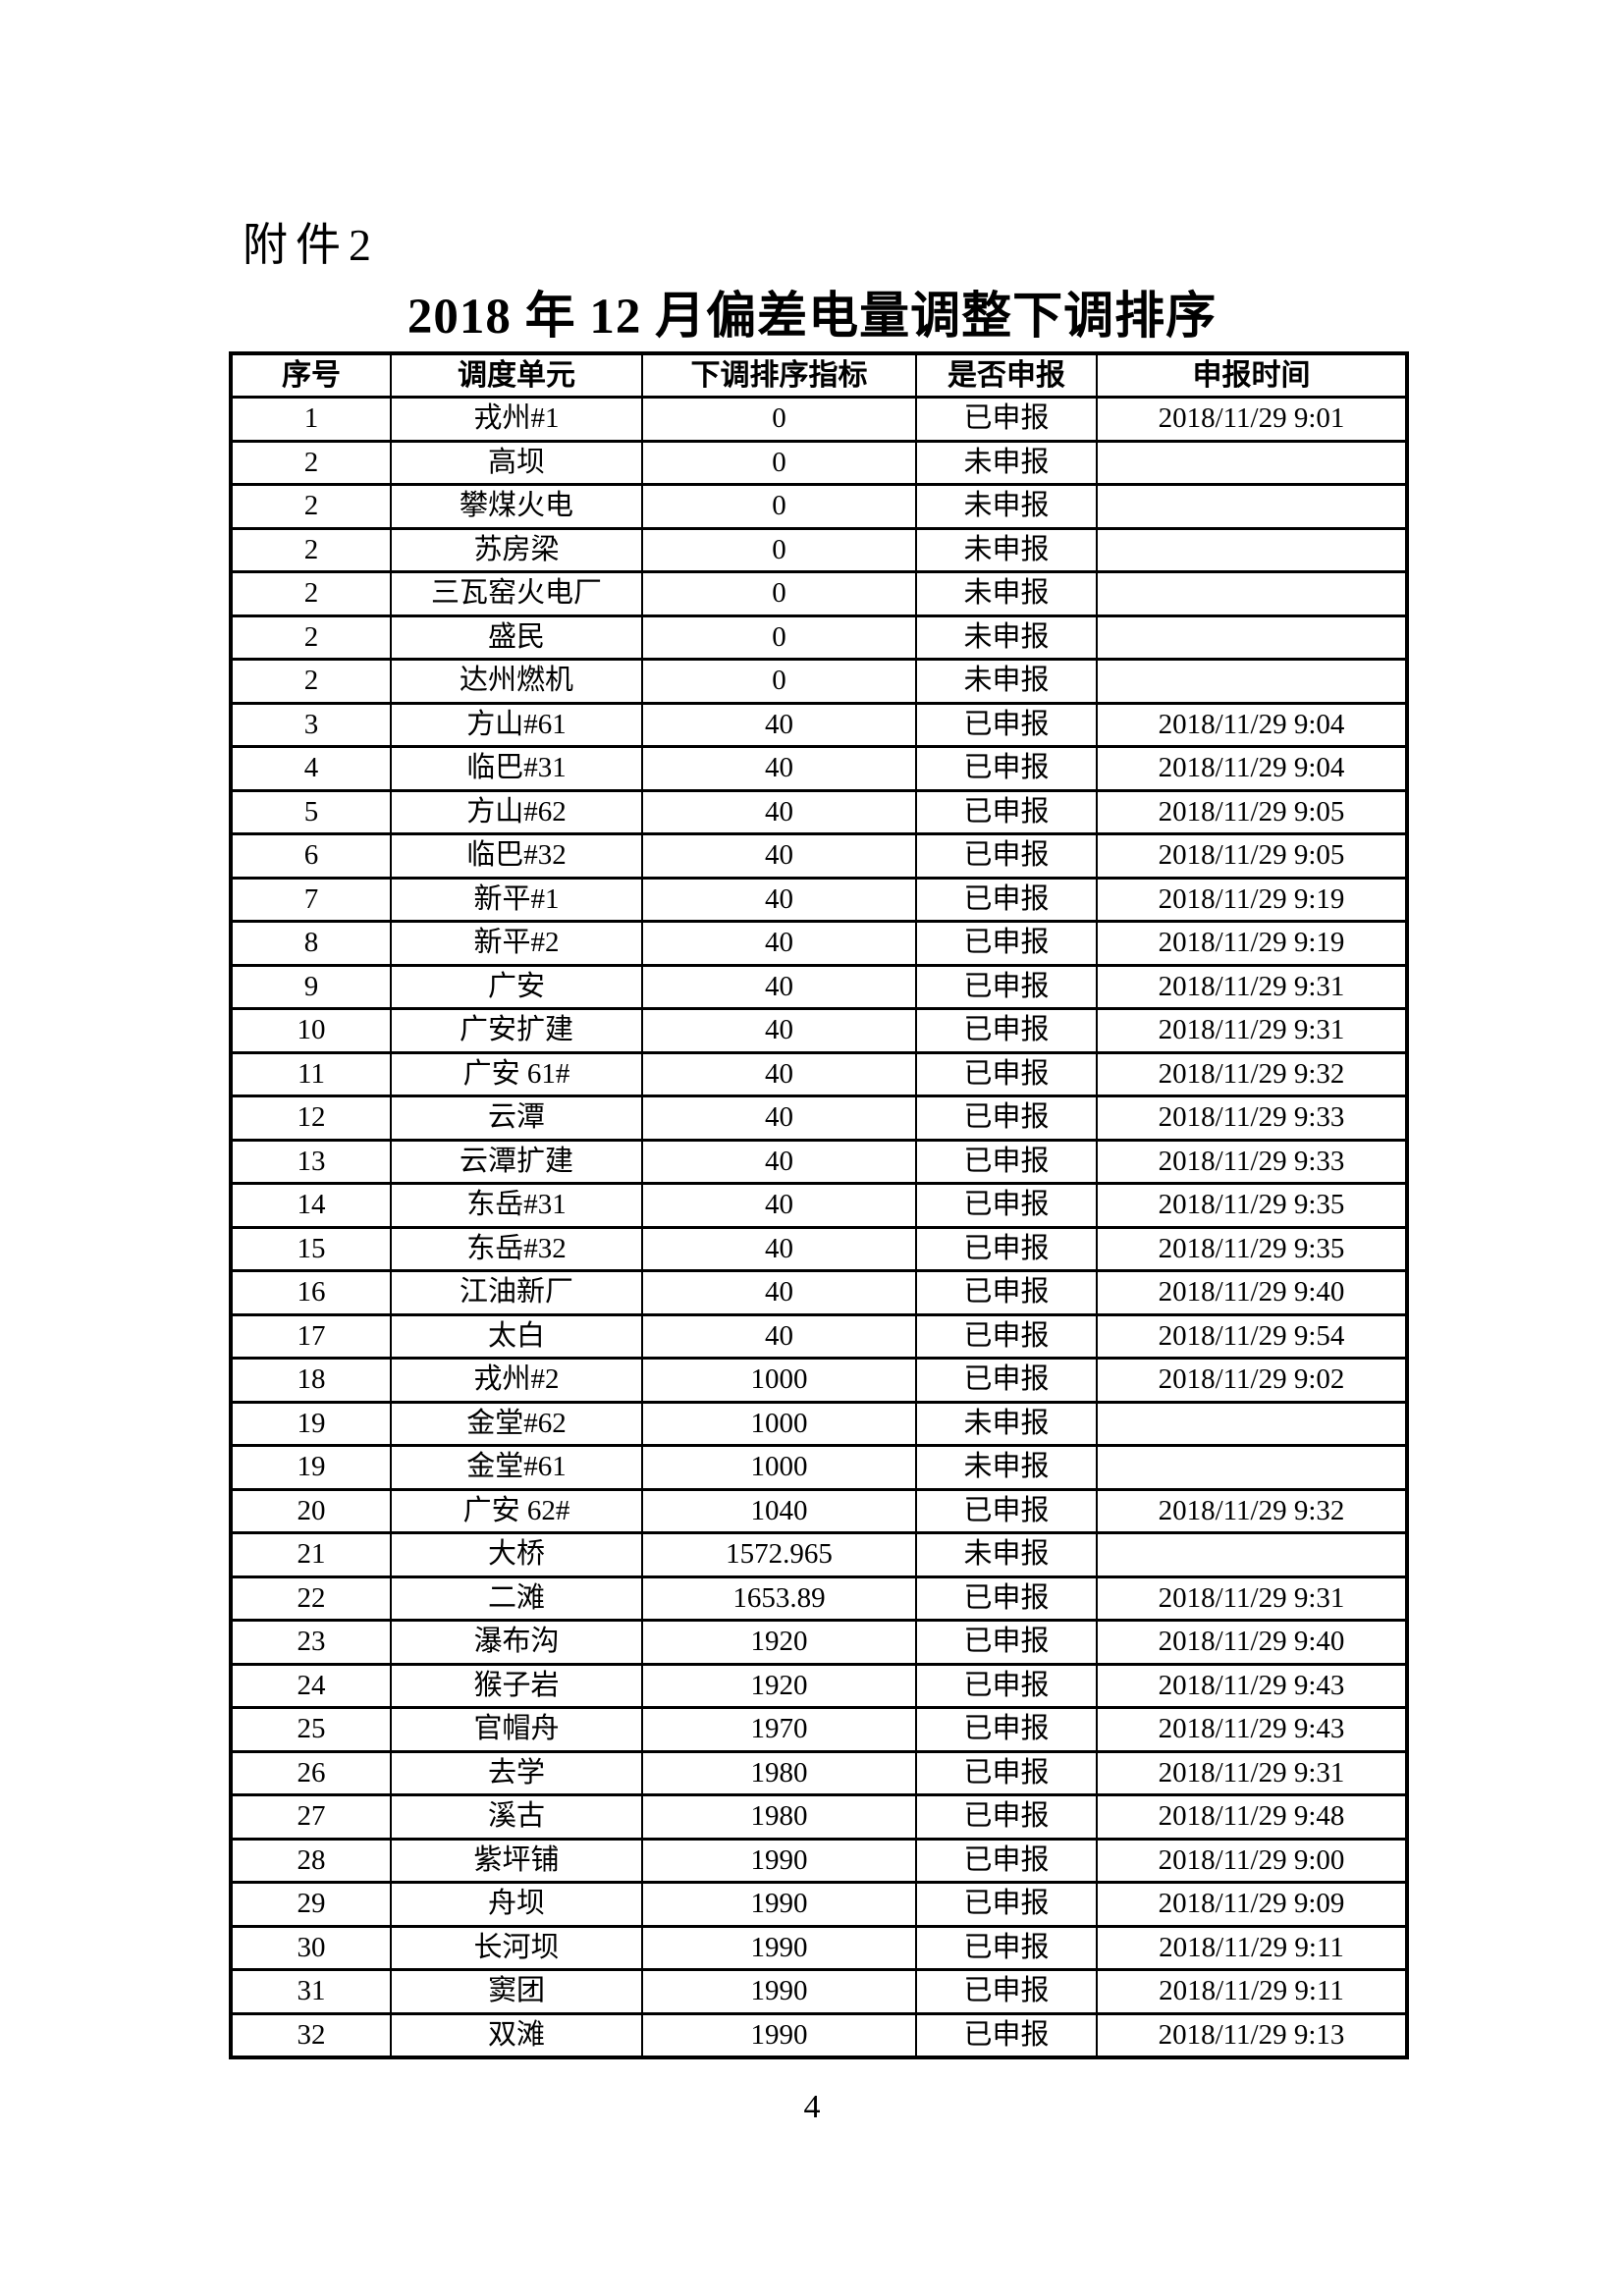  Describe the element at coordinates (311, 549) in the screenshot. I see `col-seq: 2` at that location.